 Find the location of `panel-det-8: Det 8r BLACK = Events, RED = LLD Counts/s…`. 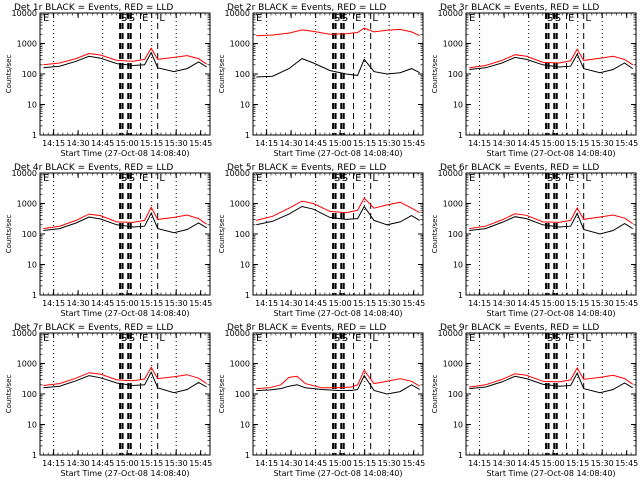

panel-det-8: Det 8r BLACK = Events, RED = LLD Counts/s… is located at coordinates (321, 400).